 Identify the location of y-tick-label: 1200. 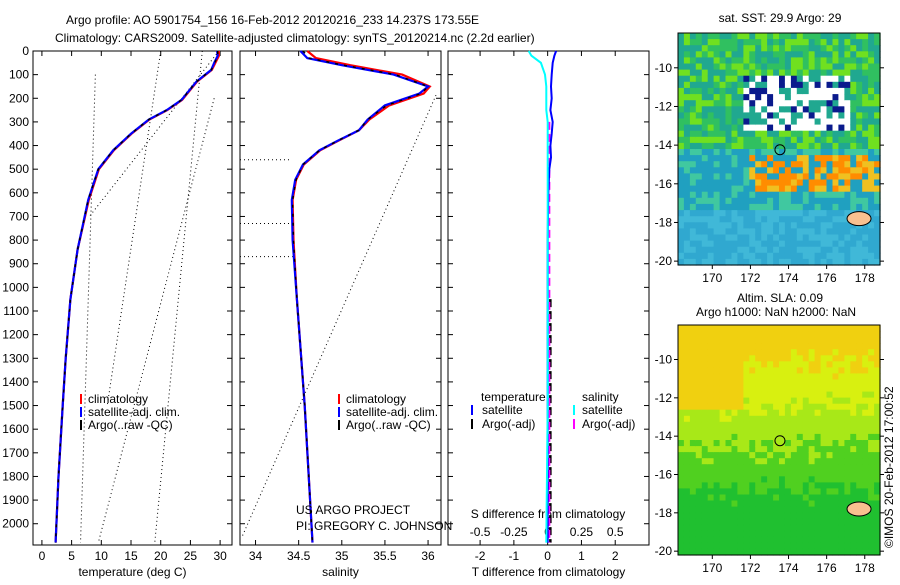
(15, 335).